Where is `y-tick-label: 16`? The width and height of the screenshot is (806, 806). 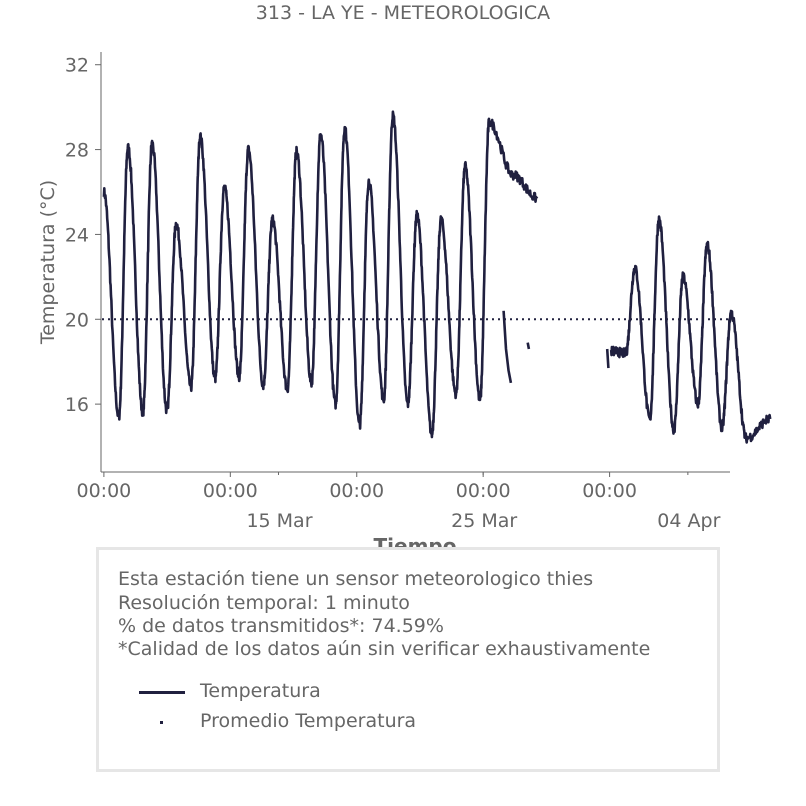
y-tick-label: 16 is located at coordinates (77, 405).